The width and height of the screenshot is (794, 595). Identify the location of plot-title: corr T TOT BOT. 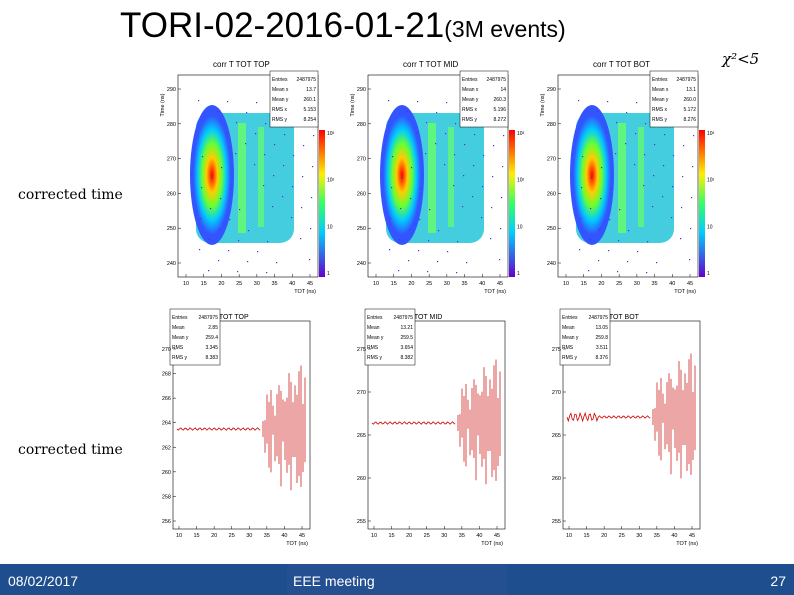
(614, 317).